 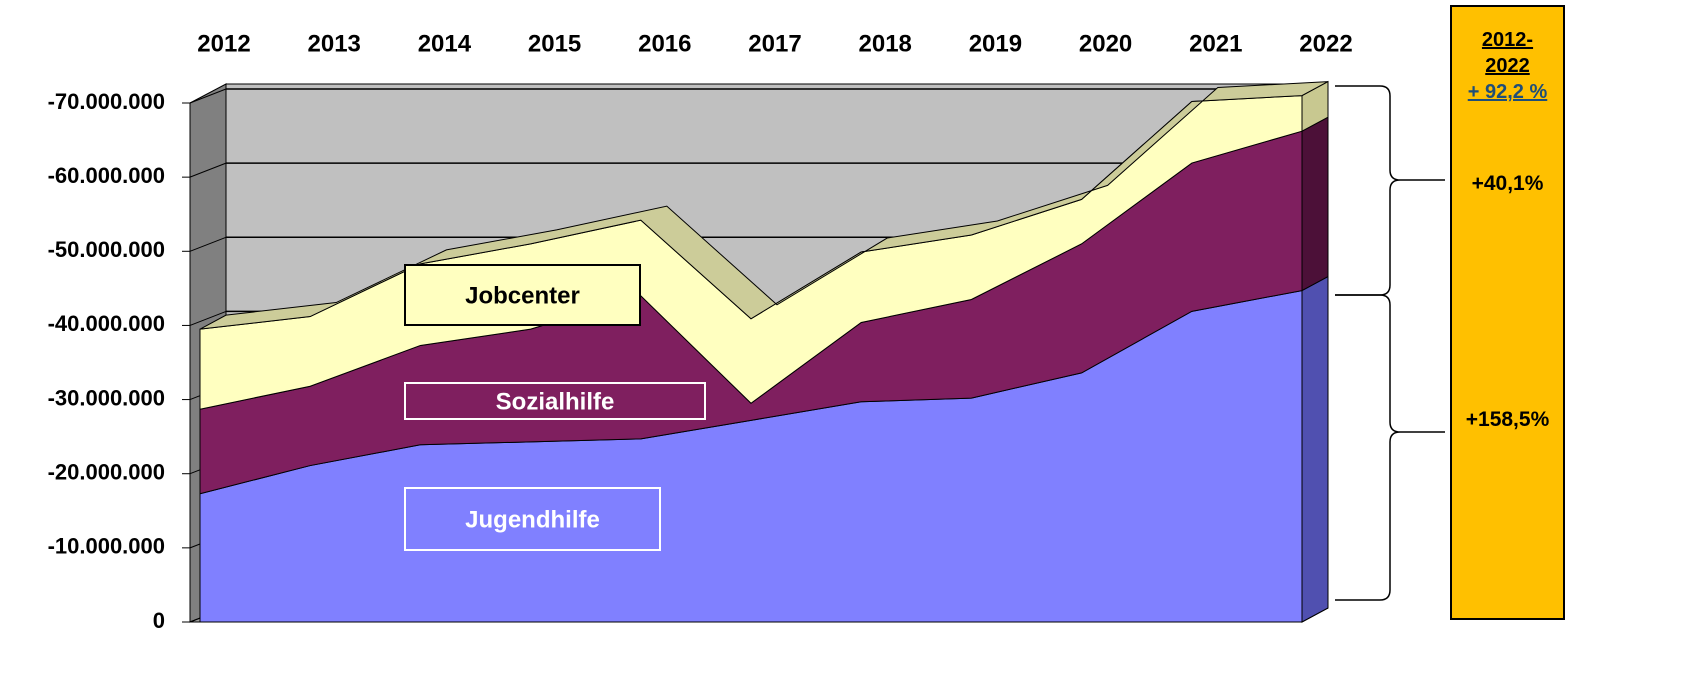 I want to click on y-tick-label: -10.000.000, so click(x=106, y=546).